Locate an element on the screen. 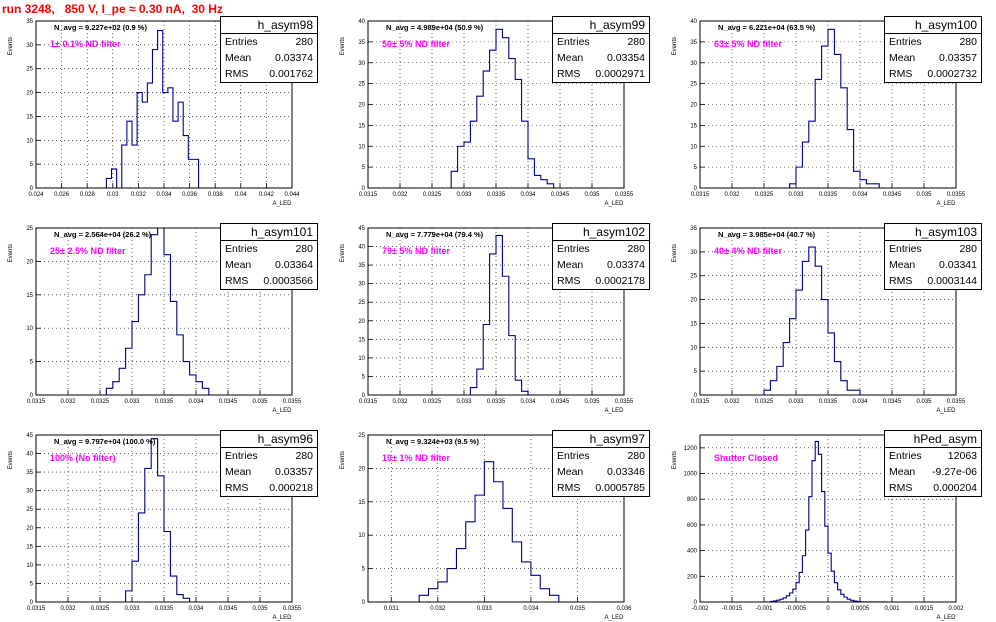 The width and height of the screenshot is (996, 622). y-axis-title: Events is located at coordinates (343, 253).